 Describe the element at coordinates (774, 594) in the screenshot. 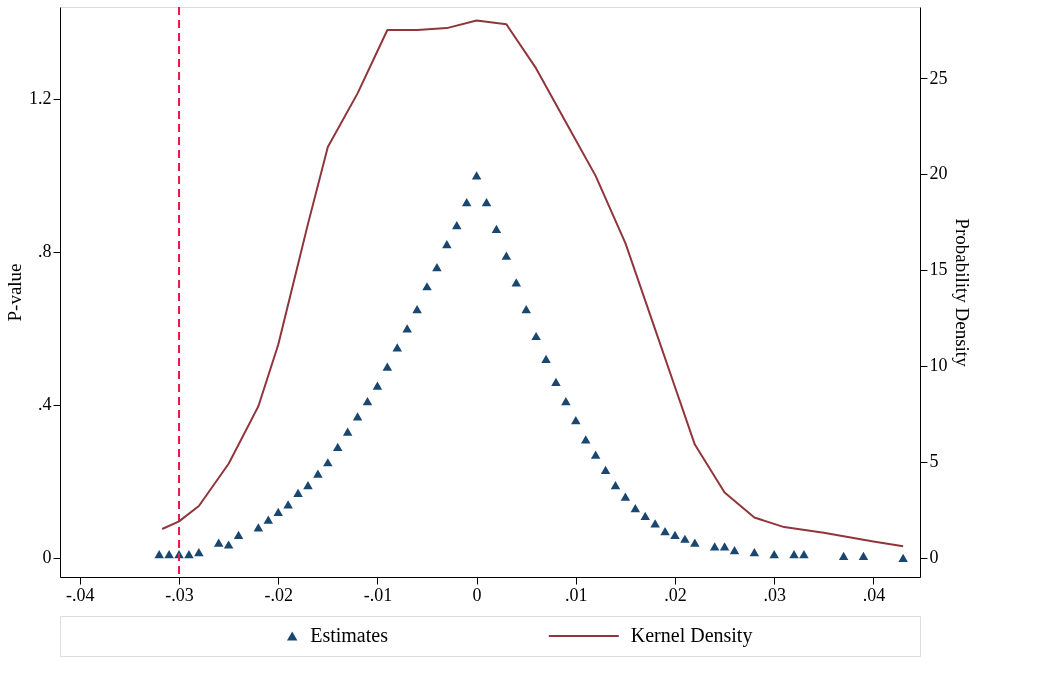

I see `x-tick-label: .03` at that location.